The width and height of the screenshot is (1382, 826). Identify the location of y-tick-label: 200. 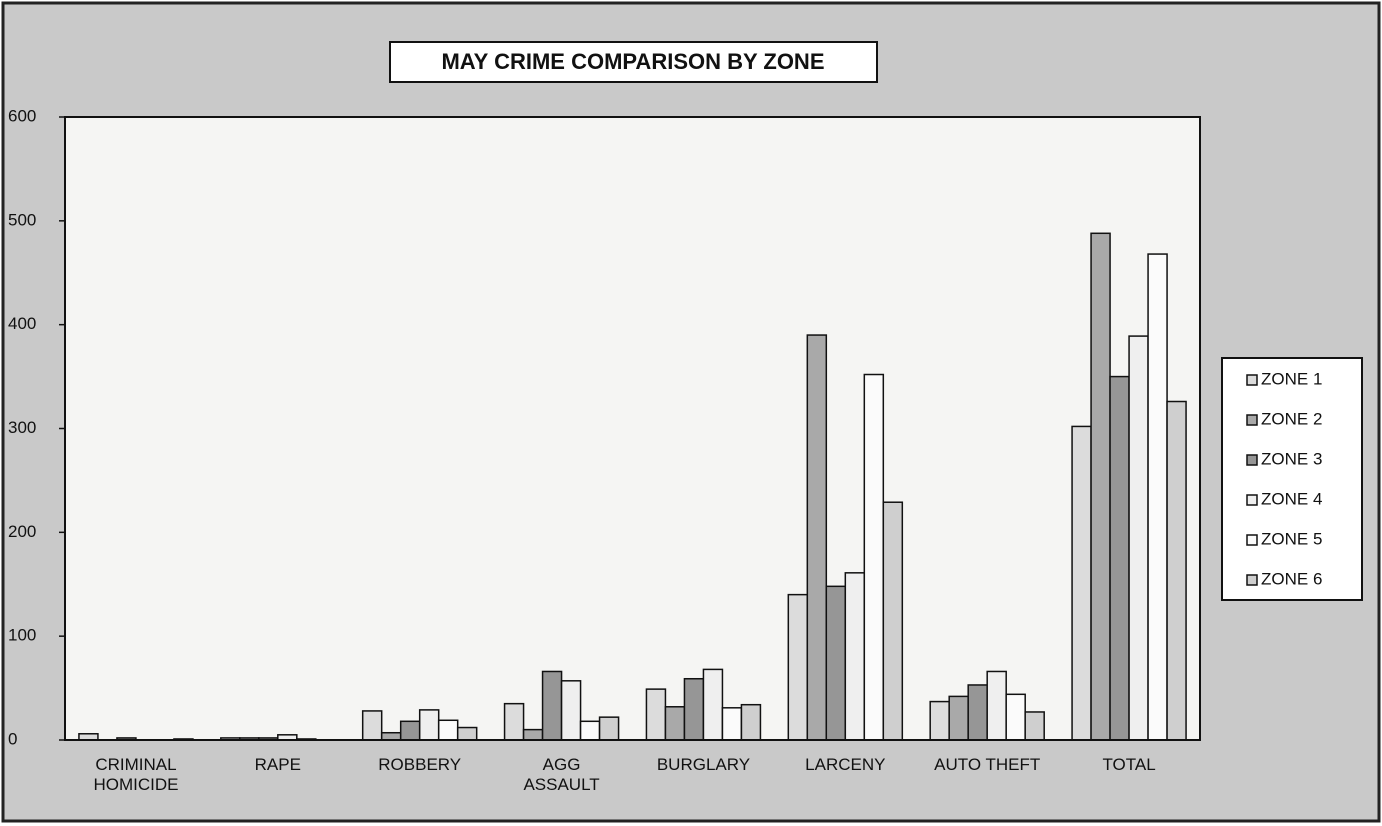
(22, 531).